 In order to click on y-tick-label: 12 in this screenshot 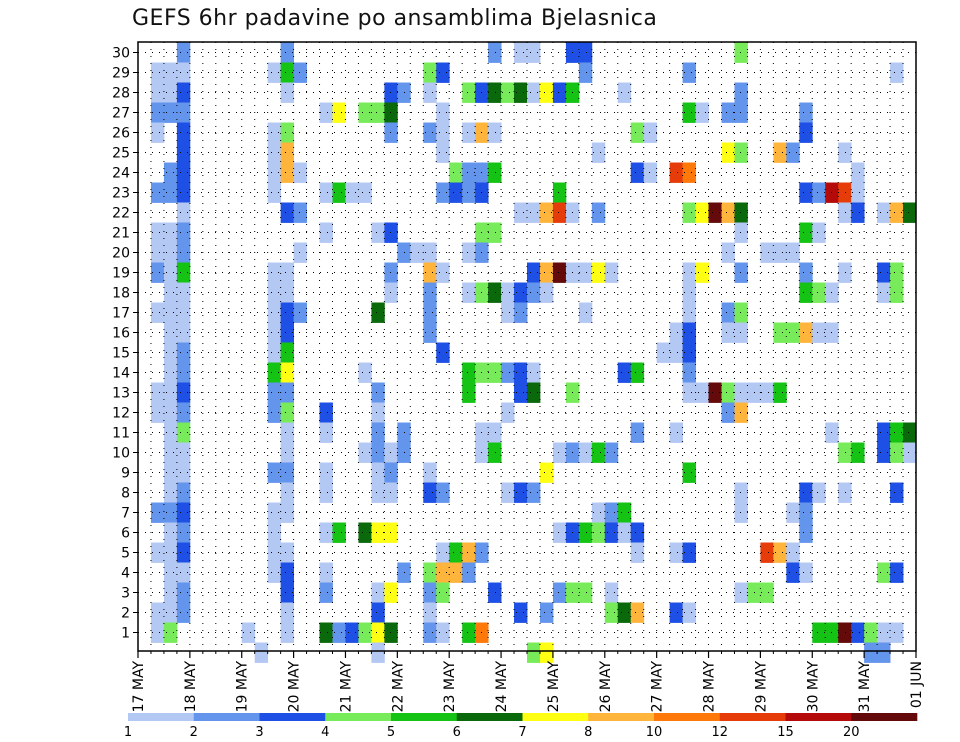, I will do `click(121, 414)`.